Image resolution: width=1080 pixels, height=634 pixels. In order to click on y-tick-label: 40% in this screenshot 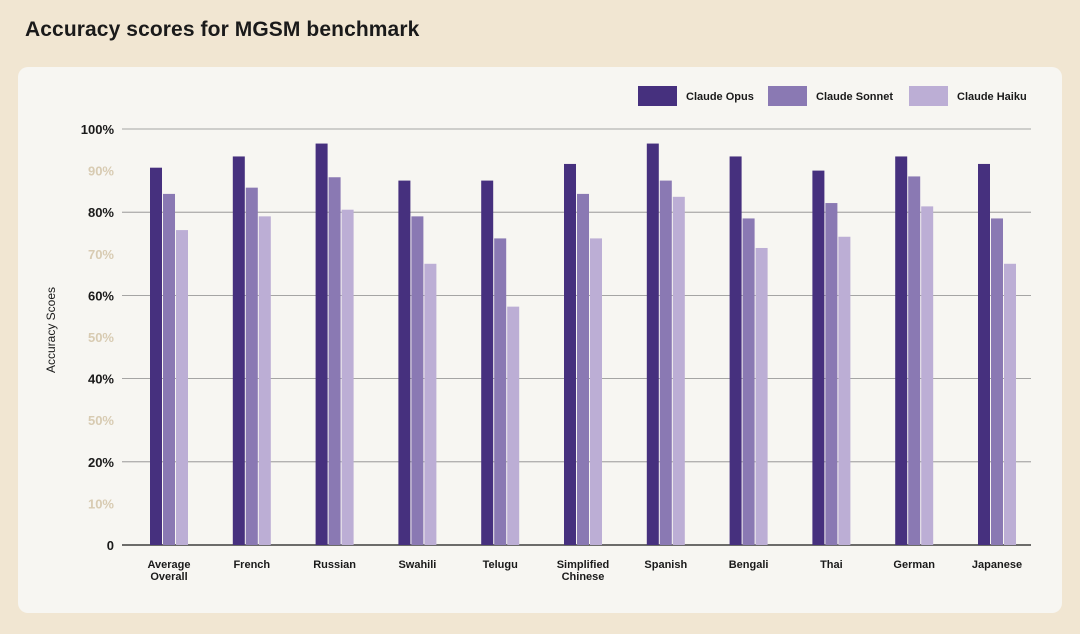, I will do `click(101, 379)`.